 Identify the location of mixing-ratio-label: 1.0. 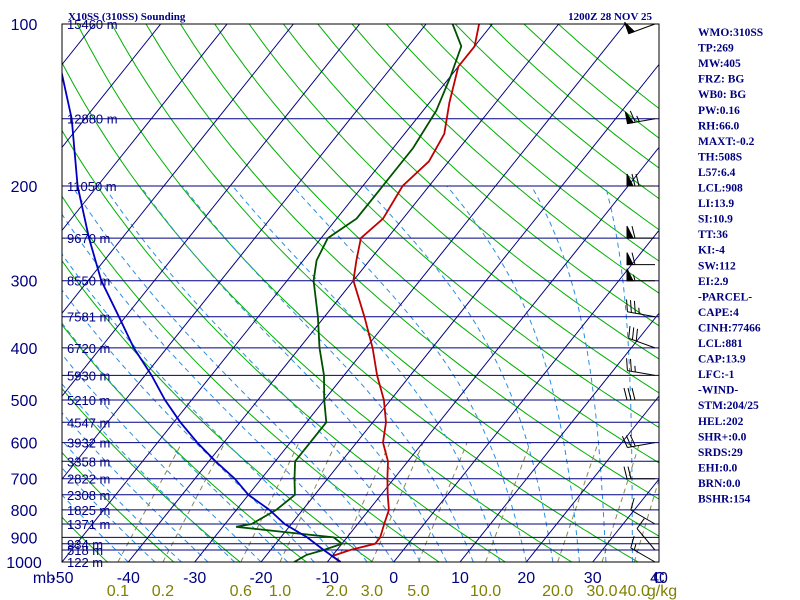
(280, 591).